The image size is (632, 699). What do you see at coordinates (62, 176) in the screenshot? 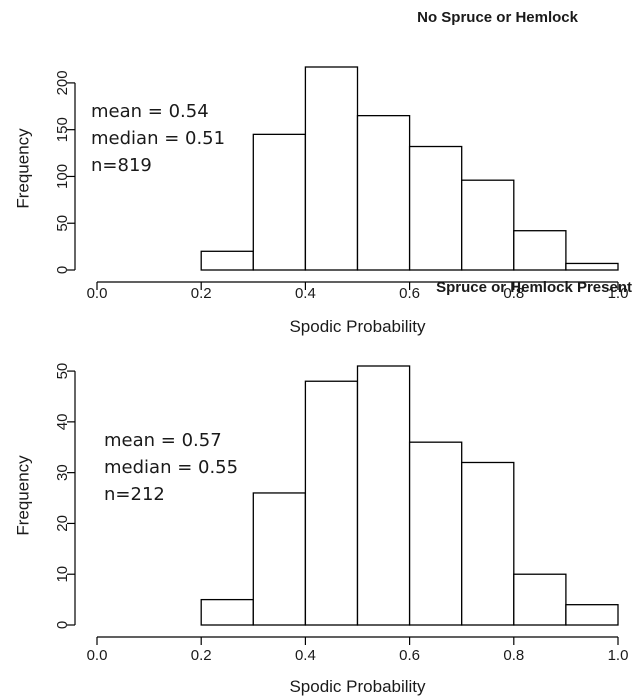
I see `y-tick-label: 100` at bounding box center [62, 176].